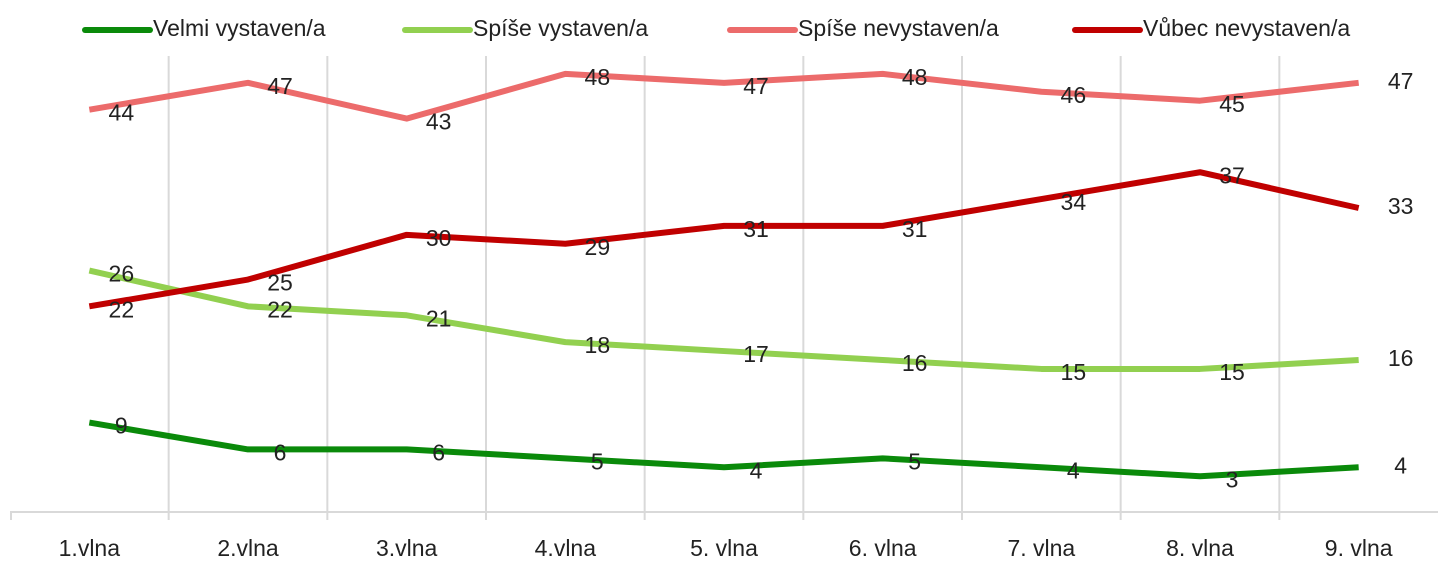  What do you see at coordinates (1246, 28) in the screenshot?
I see `legend-label: Vůbec nevystaven/a` at bounding box center [1246, 28].